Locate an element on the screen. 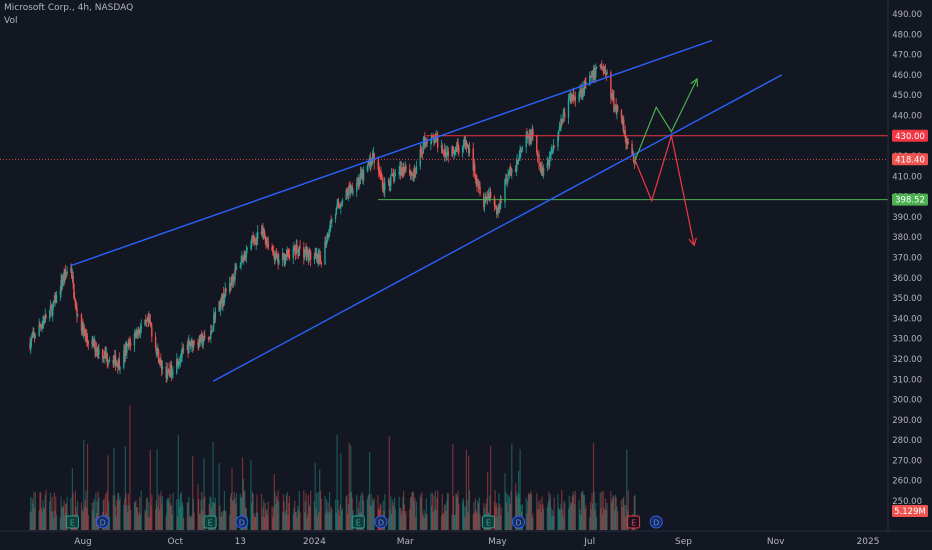  time-axis: Aug Oct 13 2024 Mar May Jul Sep Nov 2025 is located at coordinates (476, 542).